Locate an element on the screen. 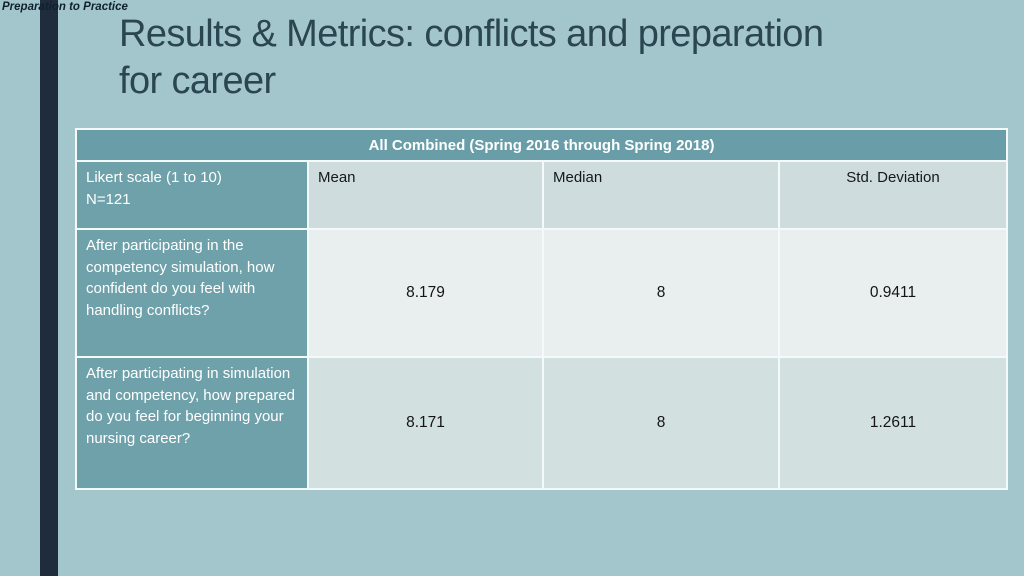 This screenshot has width=1024, height=576. column-header-std-deviation: Std. Deviation is located at coordinates (893, 195).